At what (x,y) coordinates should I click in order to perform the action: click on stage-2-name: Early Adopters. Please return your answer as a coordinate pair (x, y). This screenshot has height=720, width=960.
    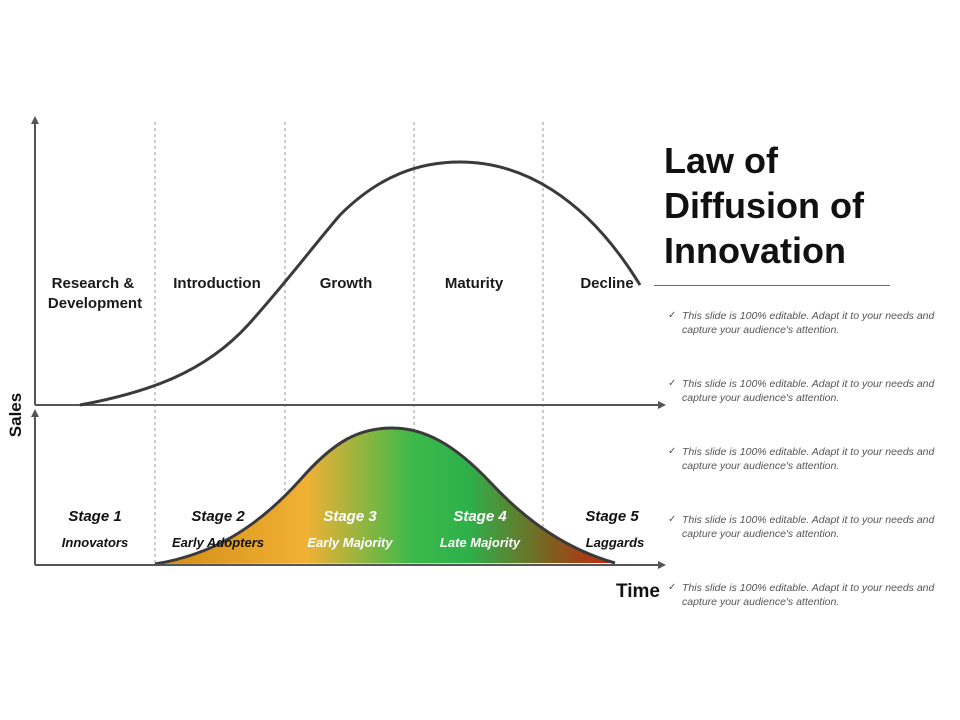
    Looking at the image, I should click on (218, 542).